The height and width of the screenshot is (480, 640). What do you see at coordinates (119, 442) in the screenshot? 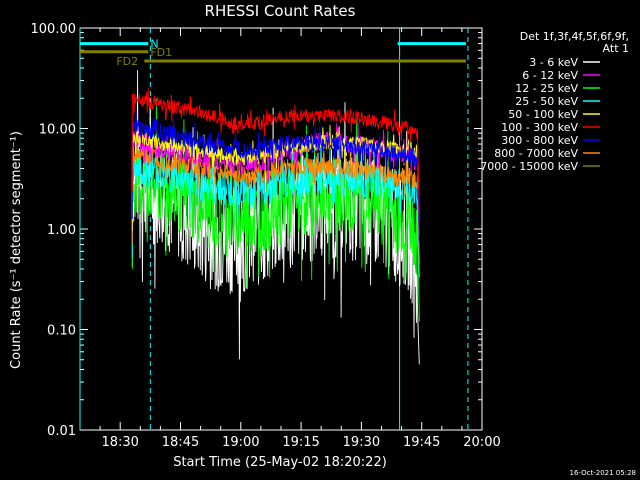
I see `x-tick-label: 18:30` at bounding box center [119, 442].